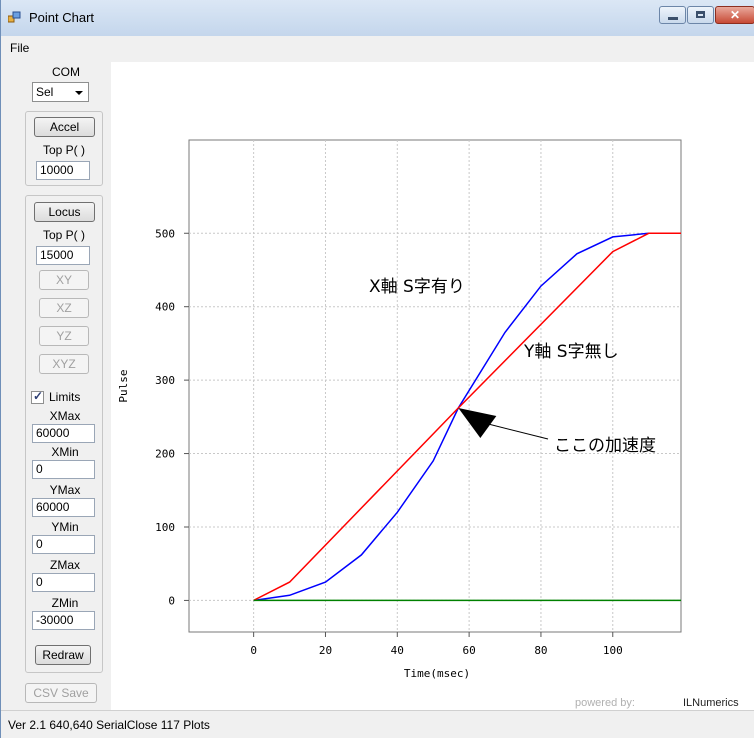 This screenshot has width=754, height=738. I want to click on limits-label: Limits, so click(65, 397).